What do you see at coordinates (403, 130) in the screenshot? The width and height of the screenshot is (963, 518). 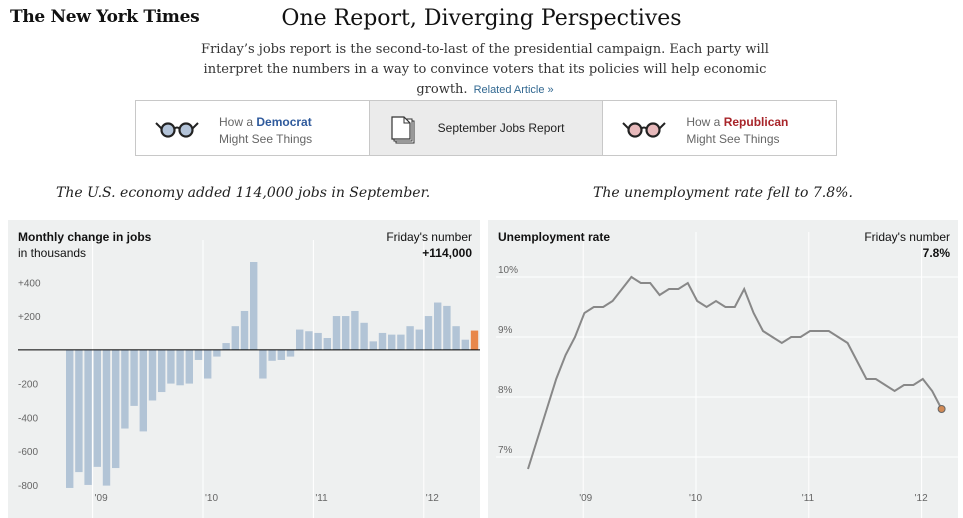 I see `document-icon` at bounding box center [403, 130].